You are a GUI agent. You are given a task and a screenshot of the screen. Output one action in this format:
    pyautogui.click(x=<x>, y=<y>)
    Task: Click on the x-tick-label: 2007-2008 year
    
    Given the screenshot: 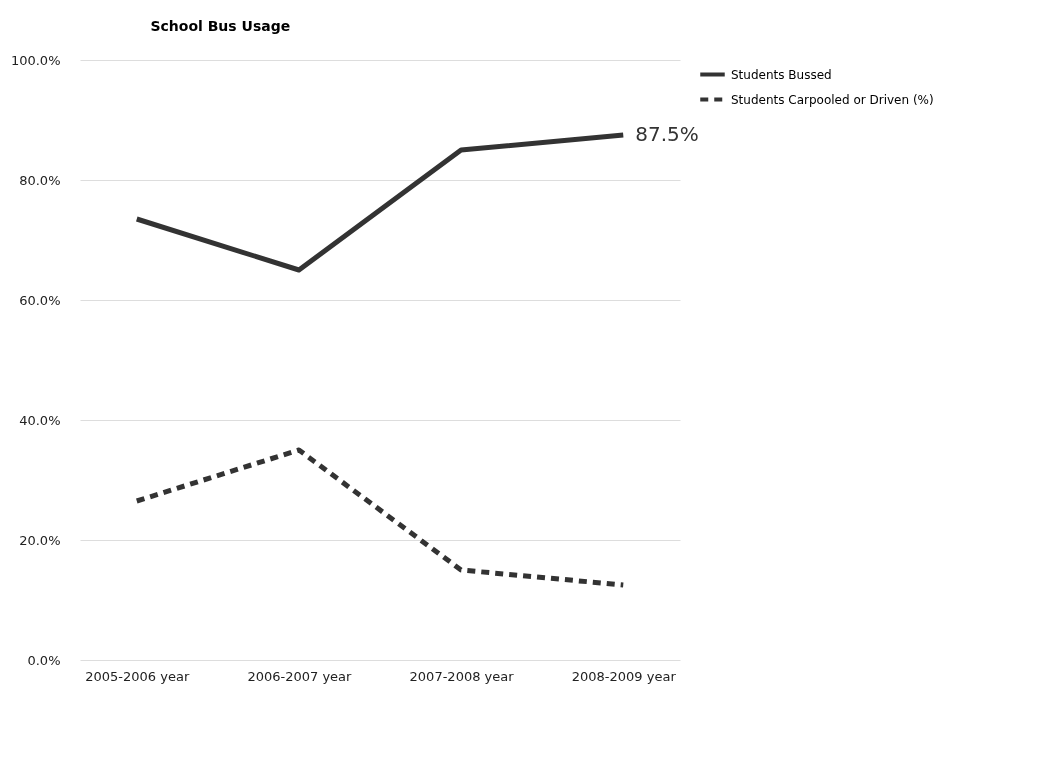 What is the action you would take?
    pyautogui.click(x=462, y=676)
    